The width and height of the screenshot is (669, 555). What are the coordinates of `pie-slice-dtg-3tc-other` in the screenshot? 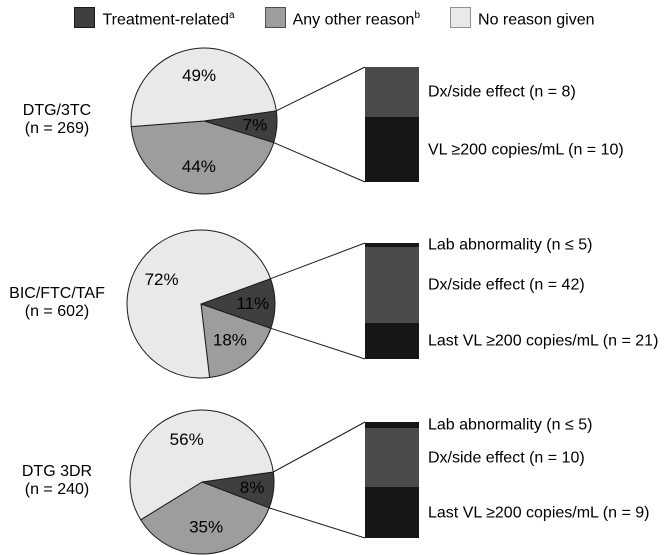 It's located at (202, 157).